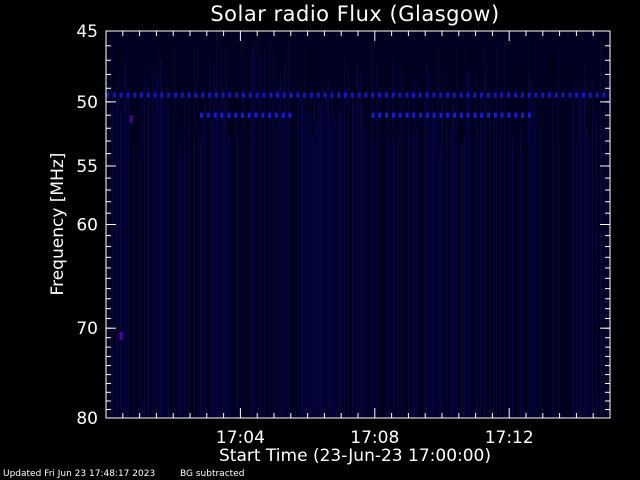  What do you see at coordinates (509, 438) in the screenshot?
I see `x-tick-label: 17:12` at bounding box center [509, 438].